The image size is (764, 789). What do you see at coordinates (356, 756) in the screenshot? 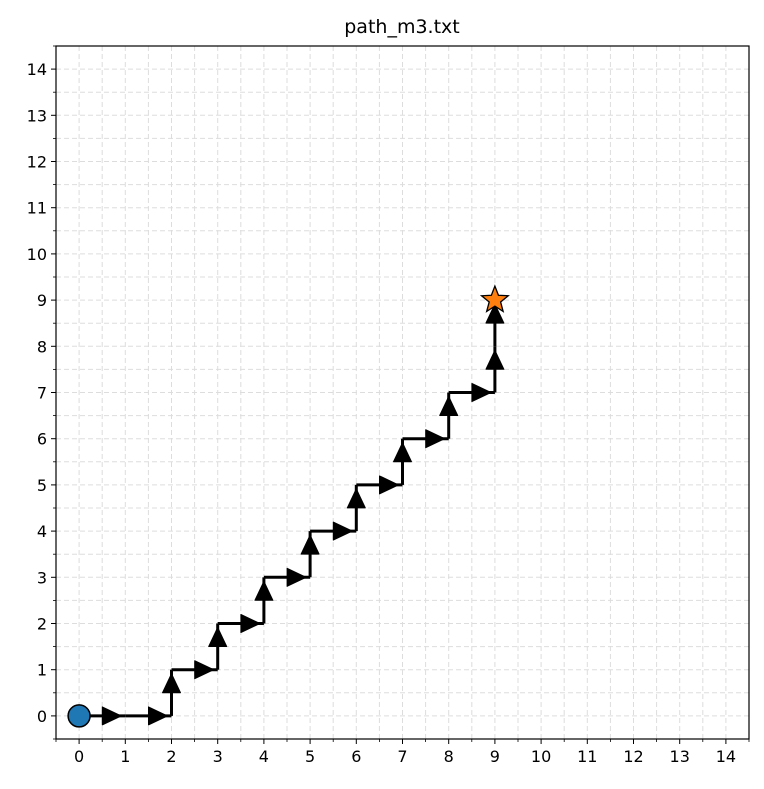
I see `x-tick-label: 6` at bounding box center [356, 756].